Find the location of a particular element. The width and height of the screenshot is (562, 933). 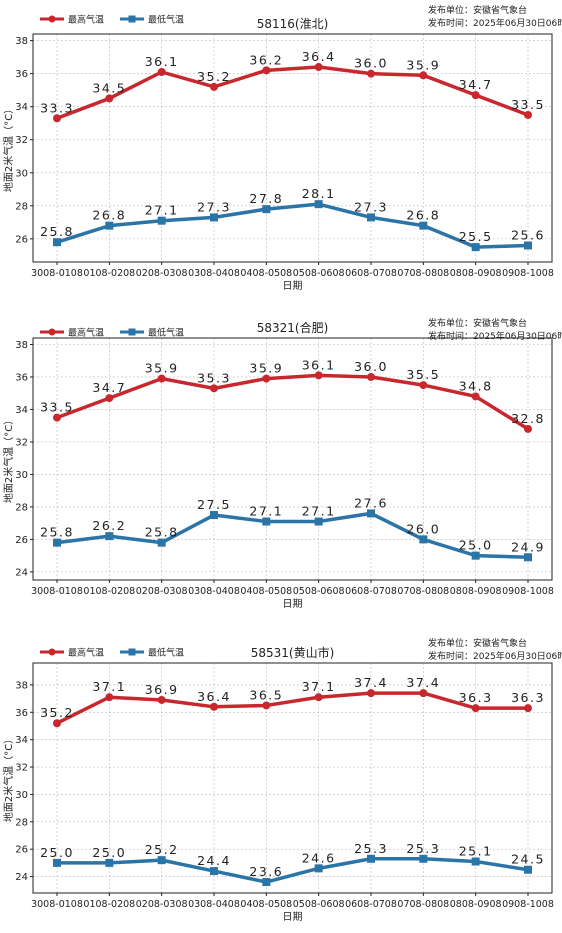

x-tick-label: 0708-0808 is located at coordinates (423, 904).